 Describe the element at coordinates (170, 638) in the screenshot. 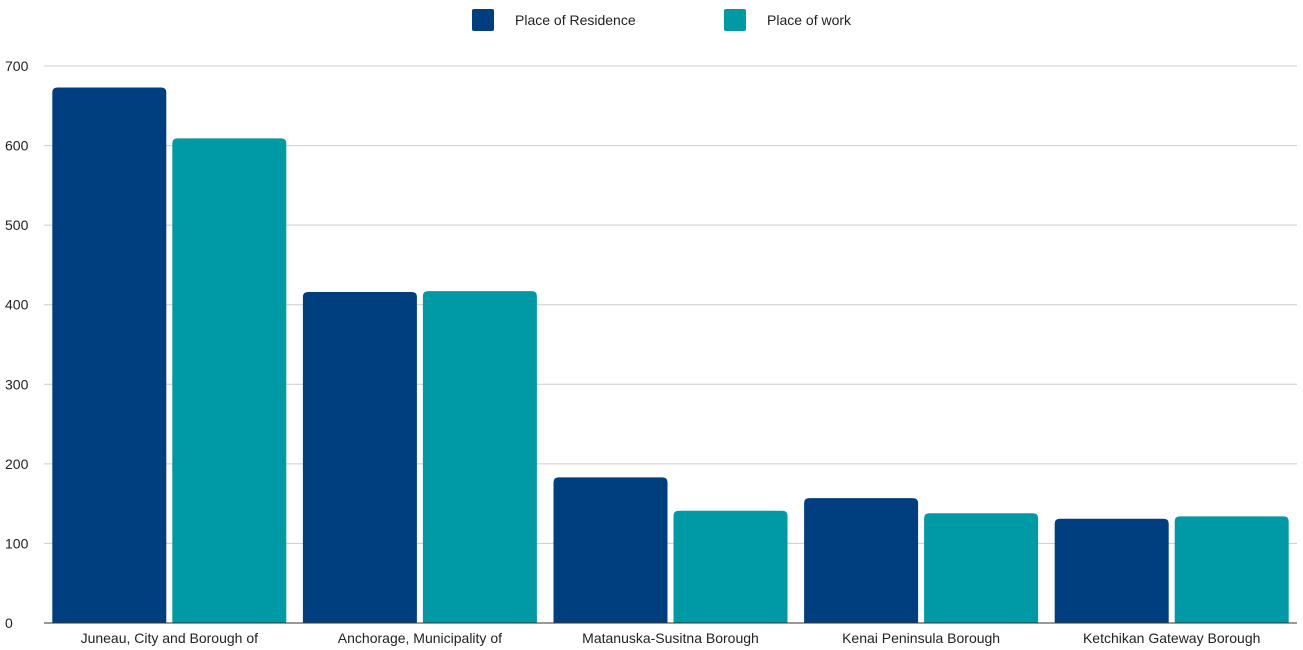

I see `x-tick-label-juneau-city-and-borough-of: Juneau, City and Borough of` at that location.